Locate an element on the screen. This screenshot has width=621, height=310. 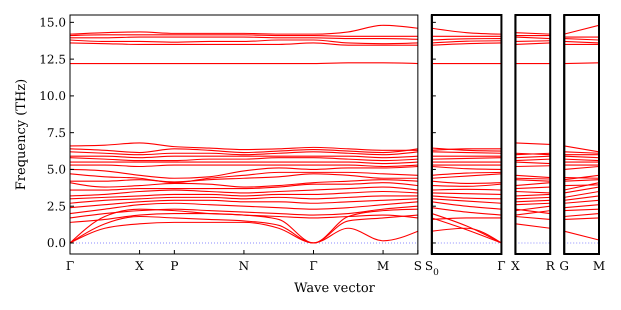
y-tick-label: 15.0 is located at coordinates (52, 23).